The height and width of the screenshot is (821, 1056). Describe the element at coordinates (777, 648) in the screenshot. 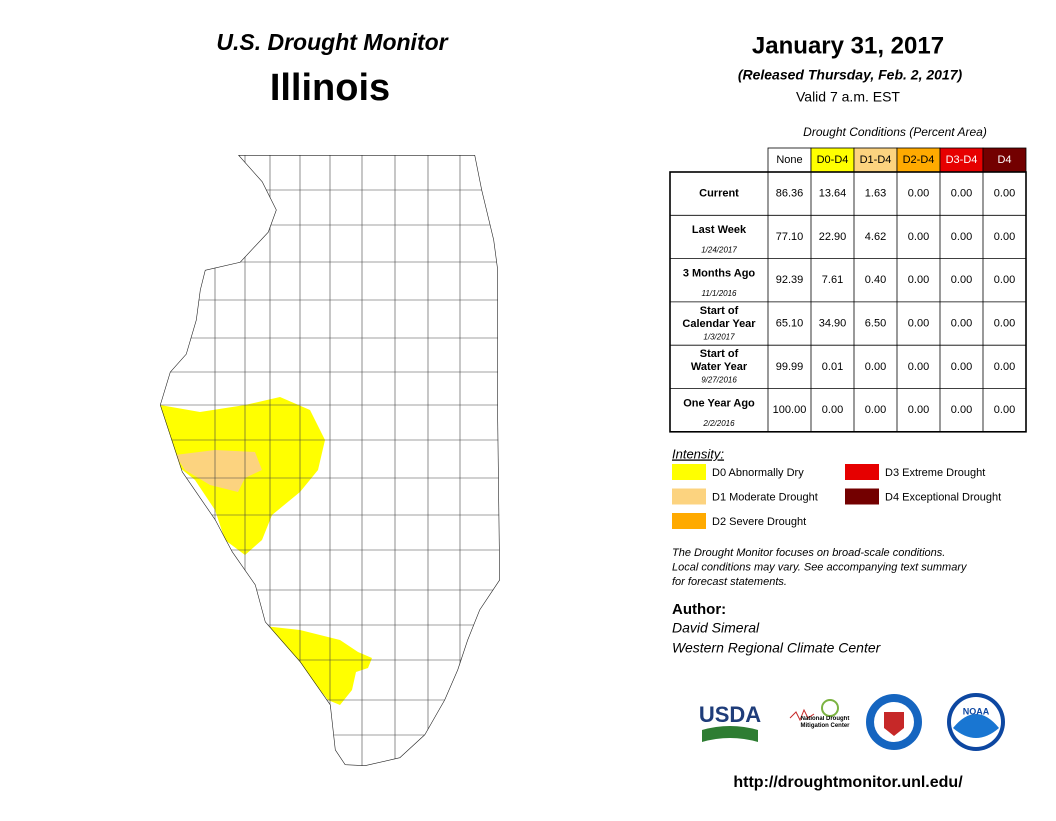

I see `author-org: Western Regional Climate Center` at that location.